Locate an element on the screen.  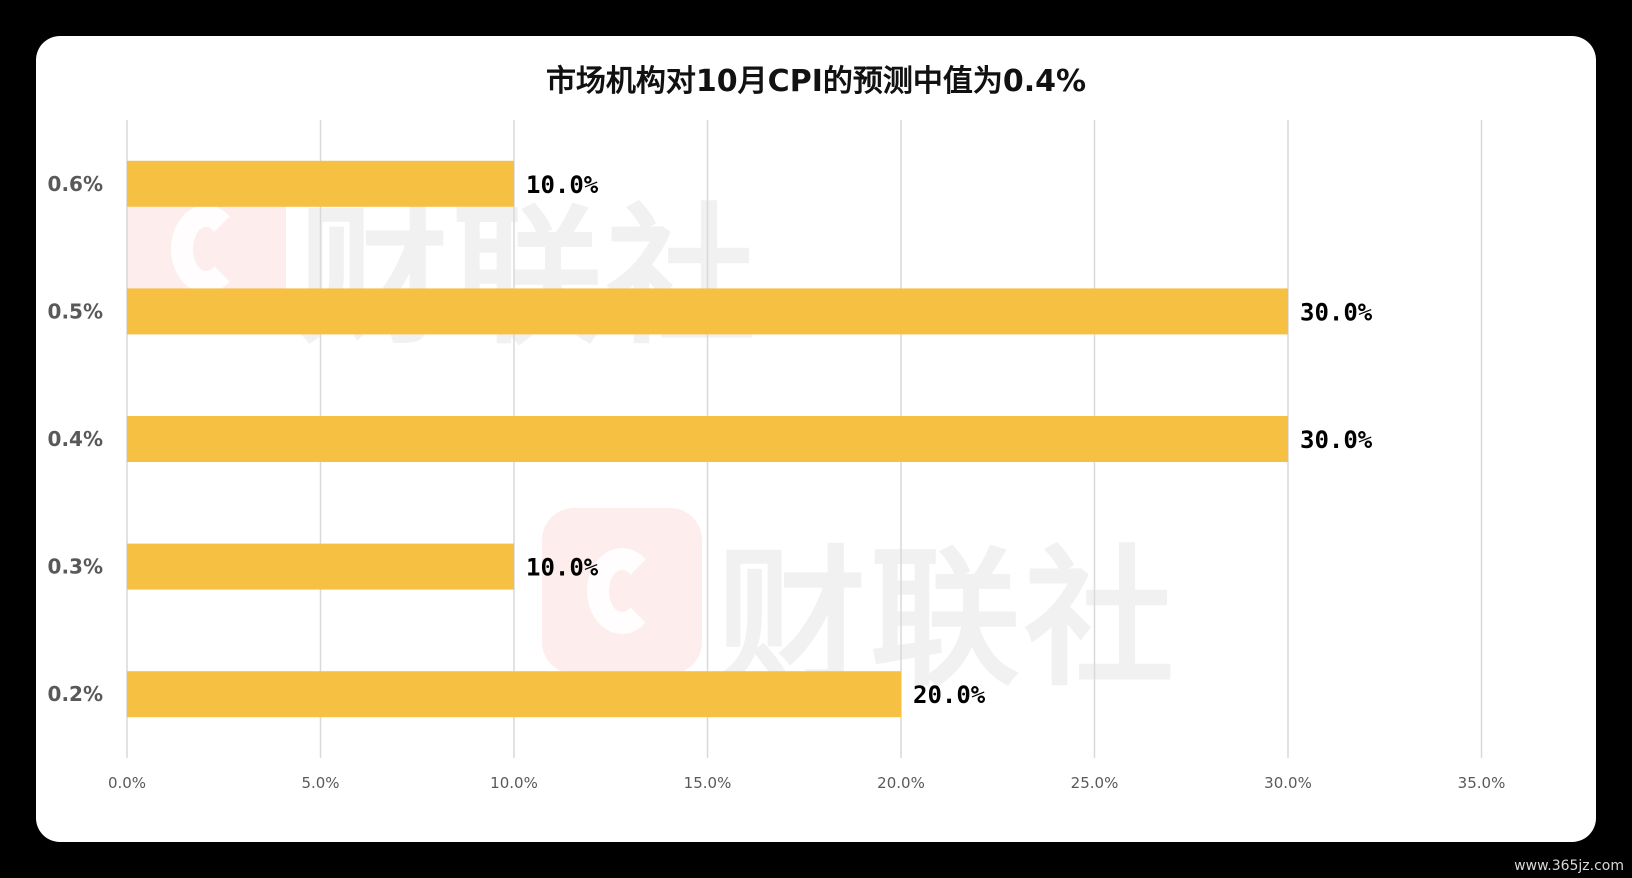
x-tick-label: 35.0% is located at coordinates (1482, 783).